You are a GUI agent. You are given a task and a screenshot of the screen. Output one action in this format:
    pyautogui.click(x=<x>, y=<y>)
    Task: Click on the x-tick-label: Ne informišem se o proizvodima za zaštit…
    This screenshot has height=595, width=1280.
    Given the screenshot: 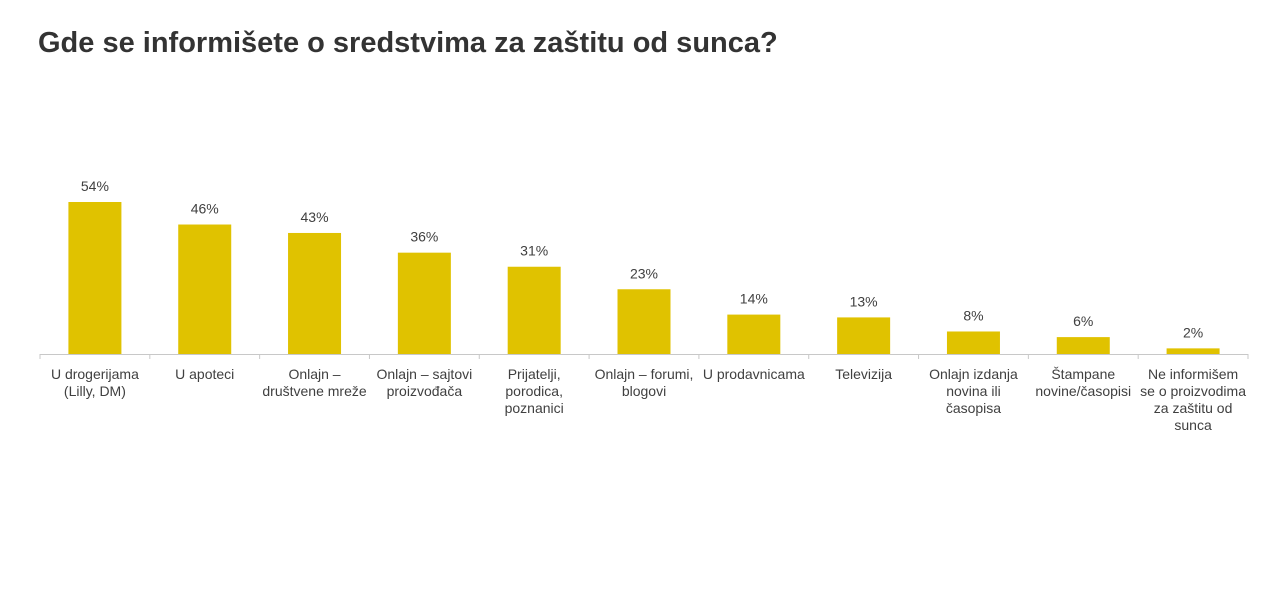 What is the action you would take?
    pyautogui.click(x=1193, y=399)
    